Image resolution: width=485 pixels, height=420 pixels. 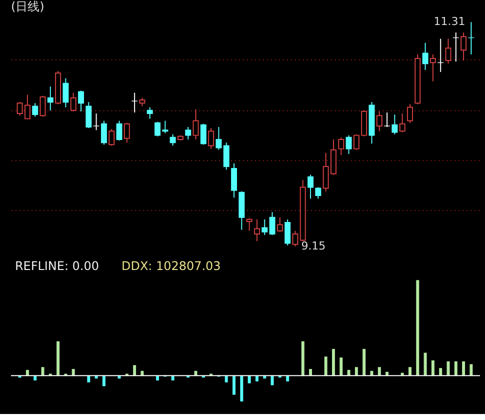 What do you see at coordinates (450, 21) in the screenshot?
I see `annotation: 11.31` at bounding box center [450, 21].